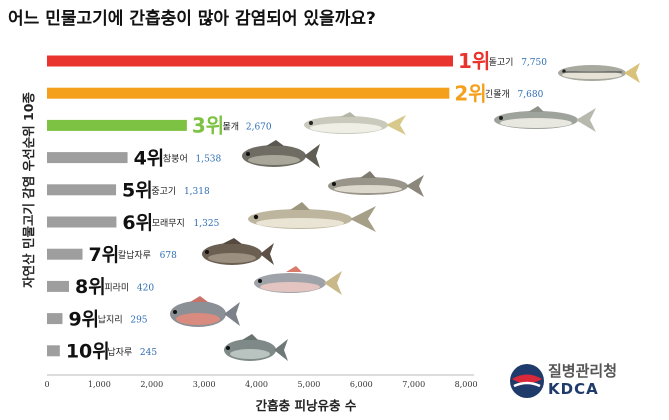  I want to click on x-tick-label: 7,000, so click(413, 384).